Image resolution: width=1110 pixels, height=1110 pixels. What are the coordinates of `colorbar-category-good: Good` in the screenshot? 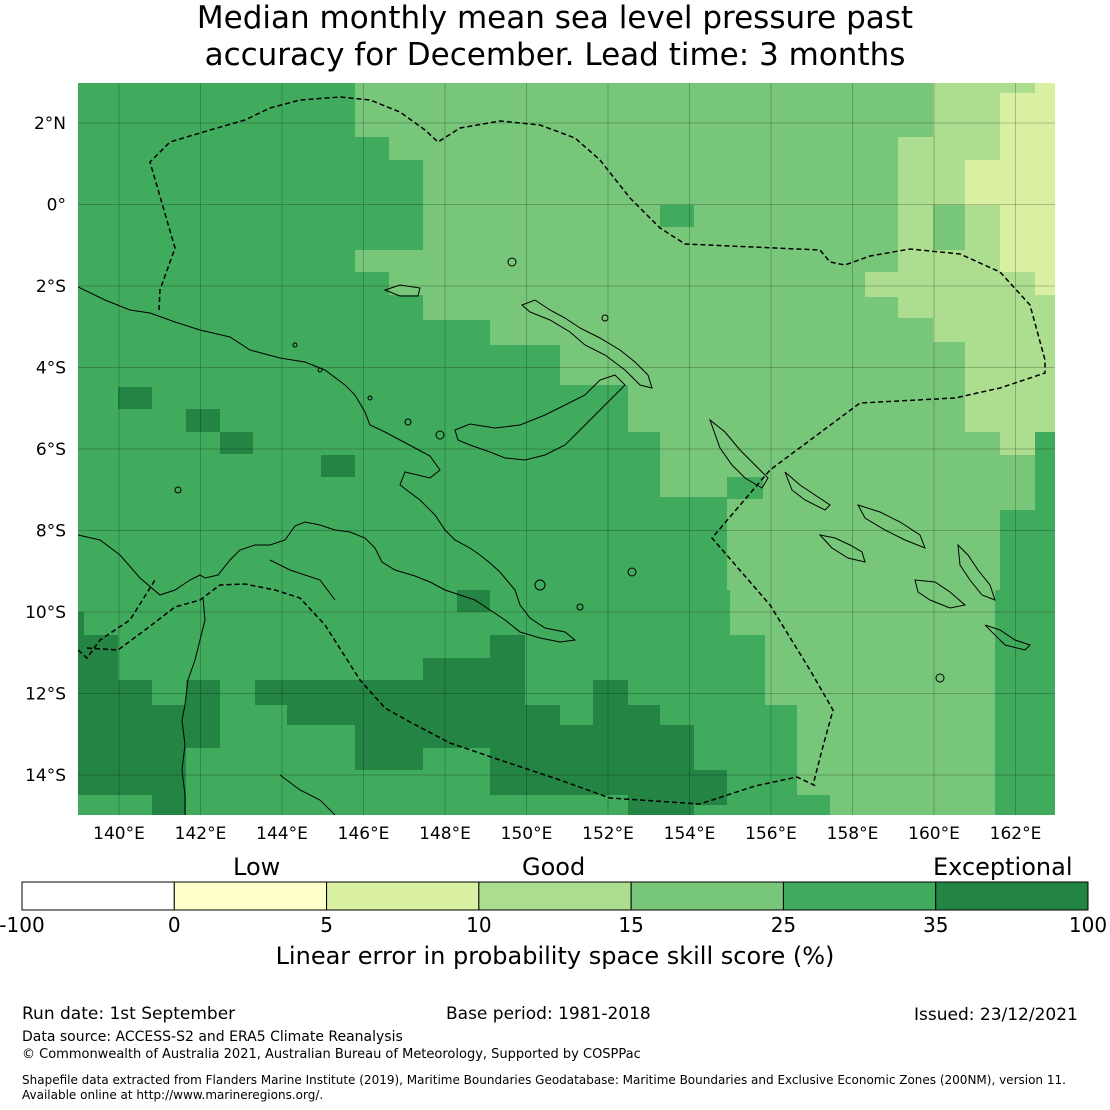 It's located at (554, 867).